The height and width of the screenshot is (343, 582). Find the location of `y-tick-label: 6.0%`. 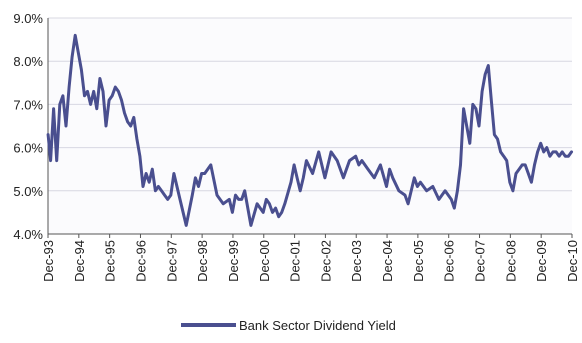

y-tick-label: 6.0% is located at coordinates (28, 148).